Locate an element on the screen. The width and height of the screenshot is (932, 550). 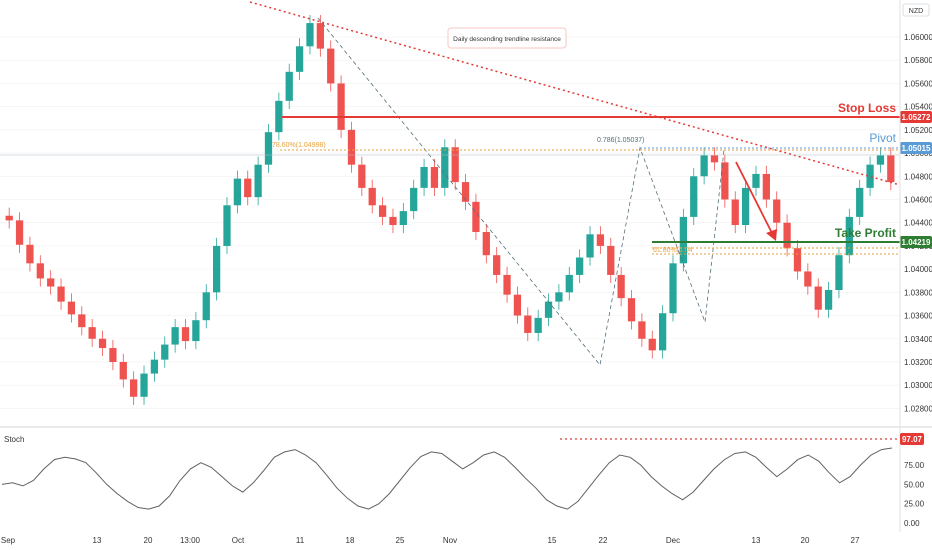
currency-badge is located at coordinates (916, 10).